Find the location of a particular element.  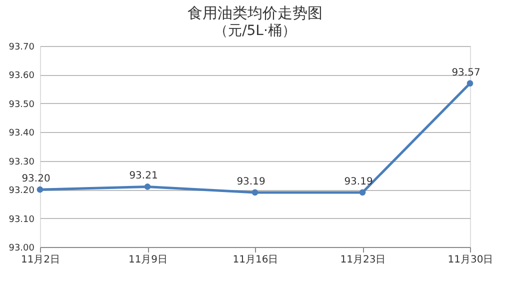

data-label: 93.57 is located at coordinates (466, 72).